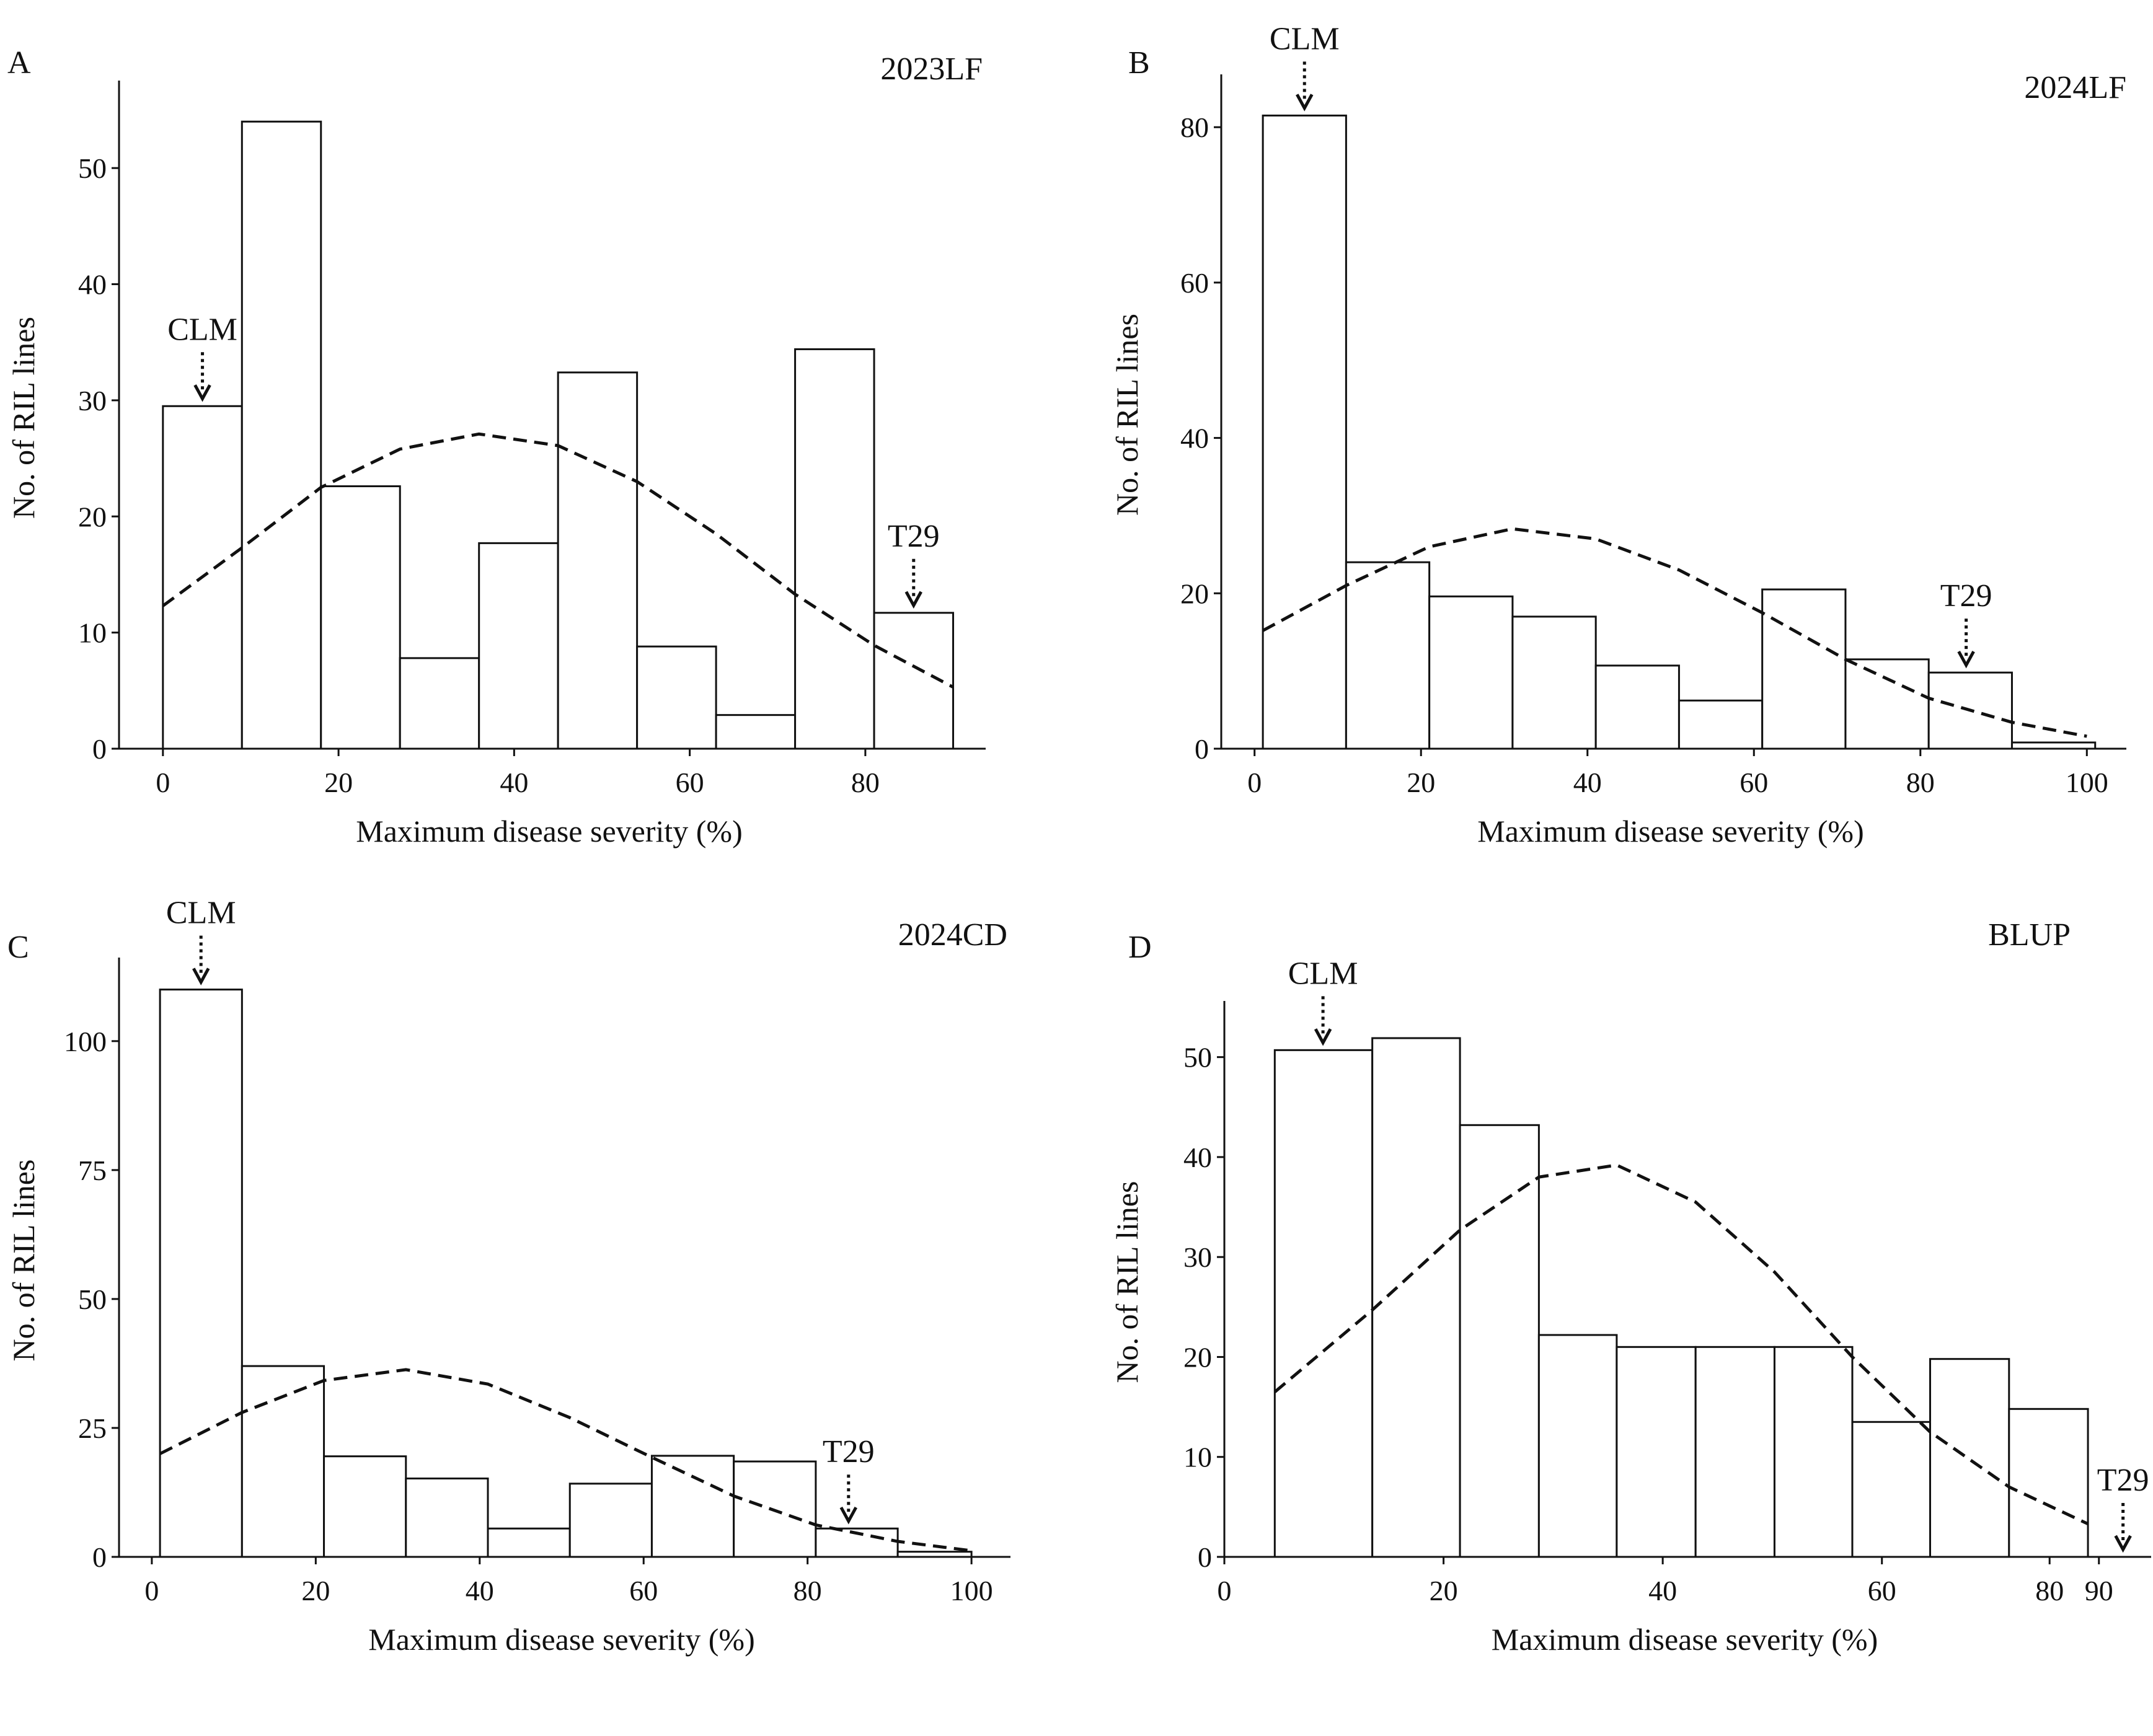  I want to click on panel-letter: C, so click(18, 947).